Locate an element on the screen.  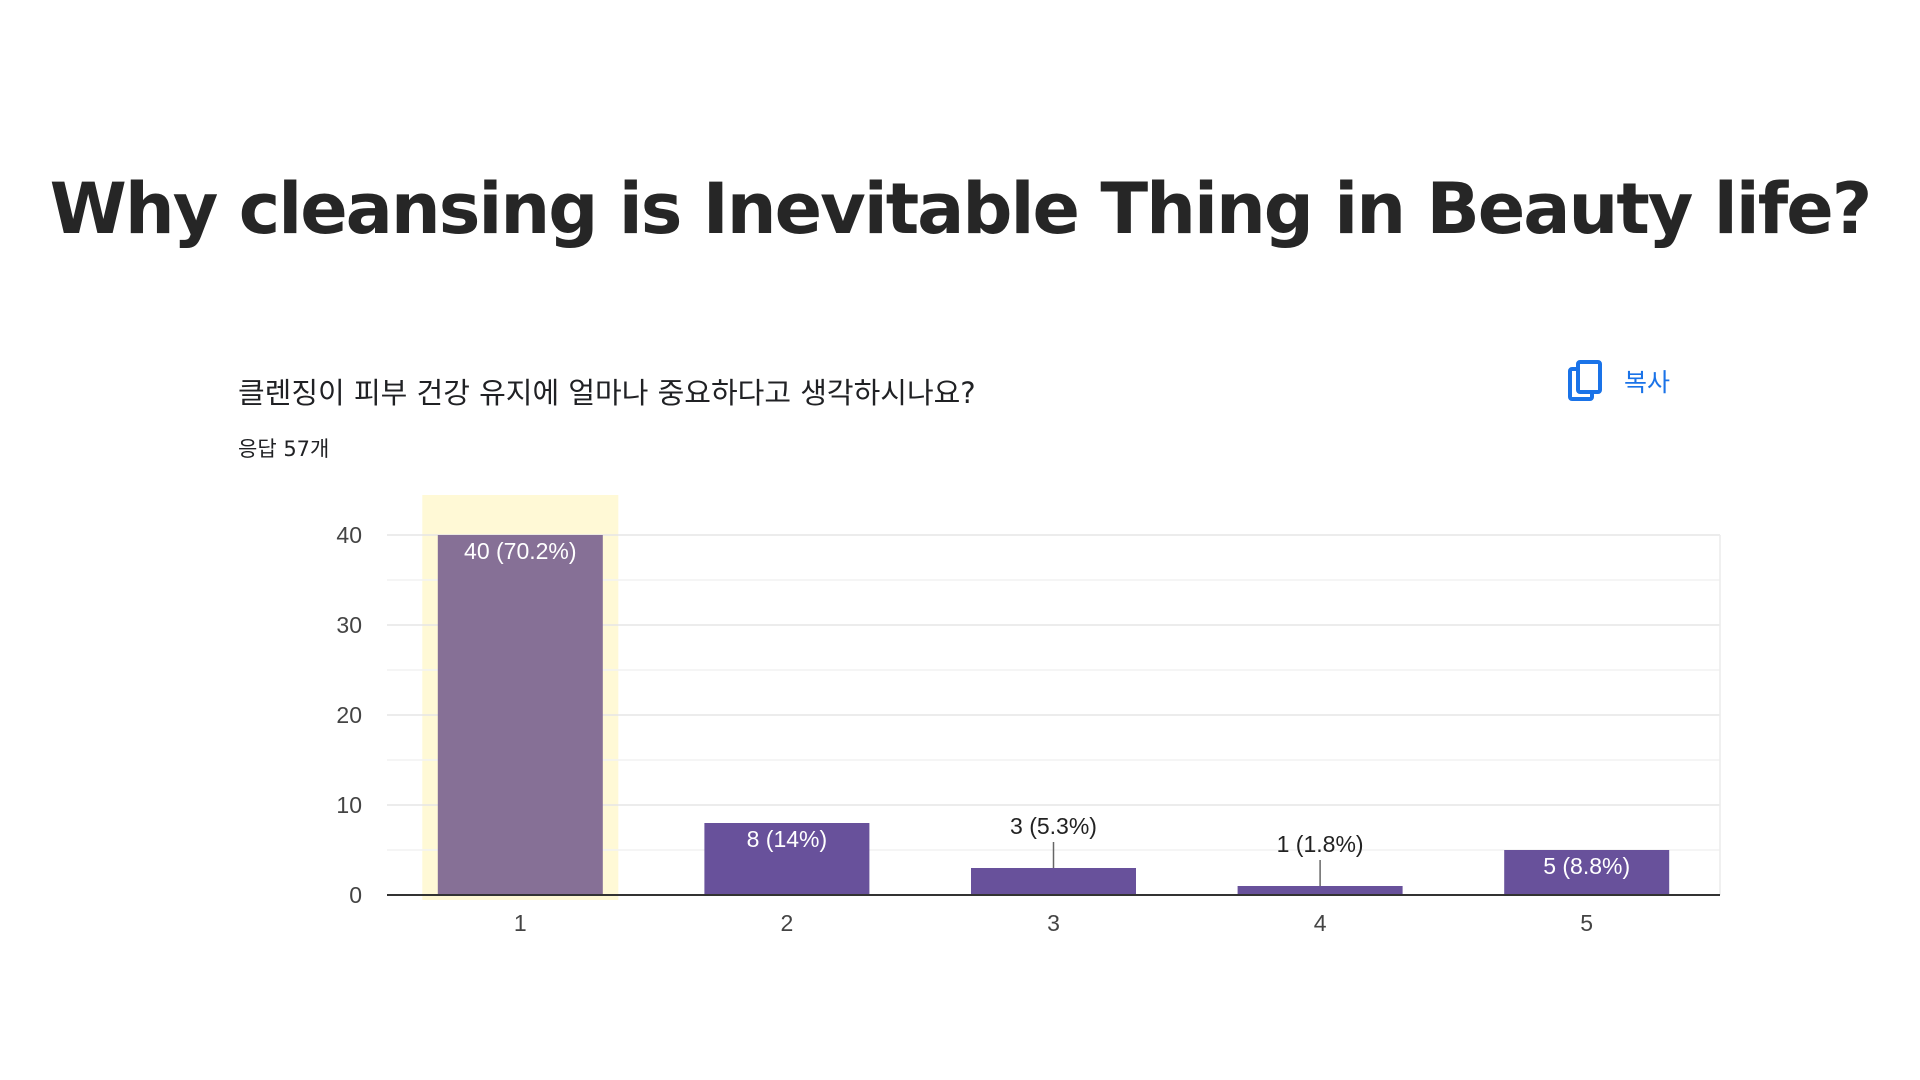
copy-icon is located at coordinates (1585, 380).